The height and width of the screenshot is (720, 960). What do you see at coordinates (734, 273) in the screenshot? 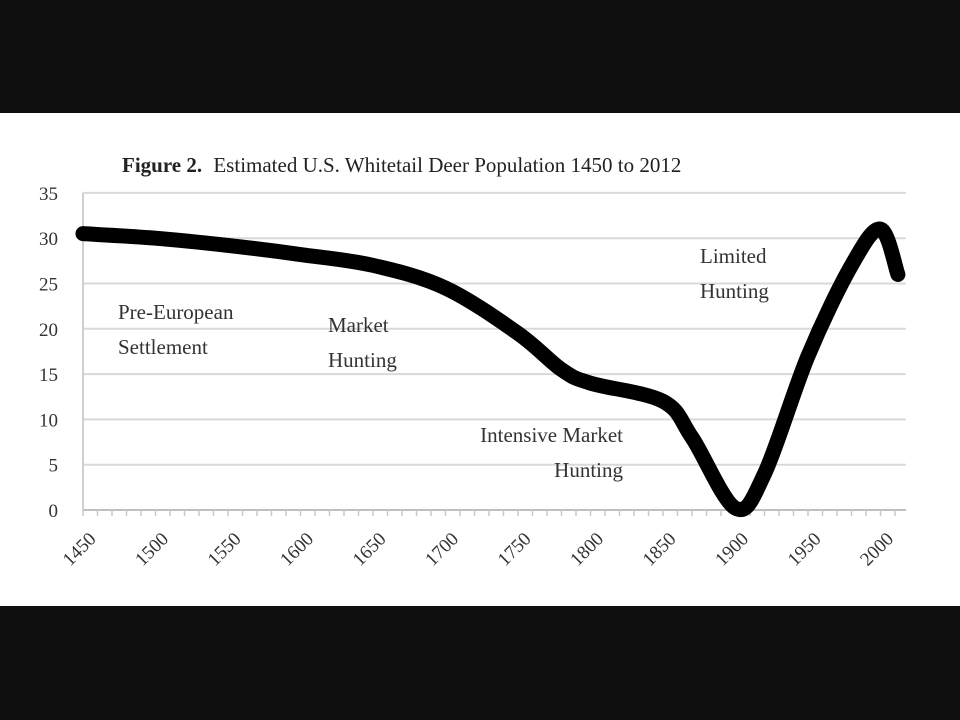
I see `era-annotation: Limited Hunting` at bounding box center [734, 273].